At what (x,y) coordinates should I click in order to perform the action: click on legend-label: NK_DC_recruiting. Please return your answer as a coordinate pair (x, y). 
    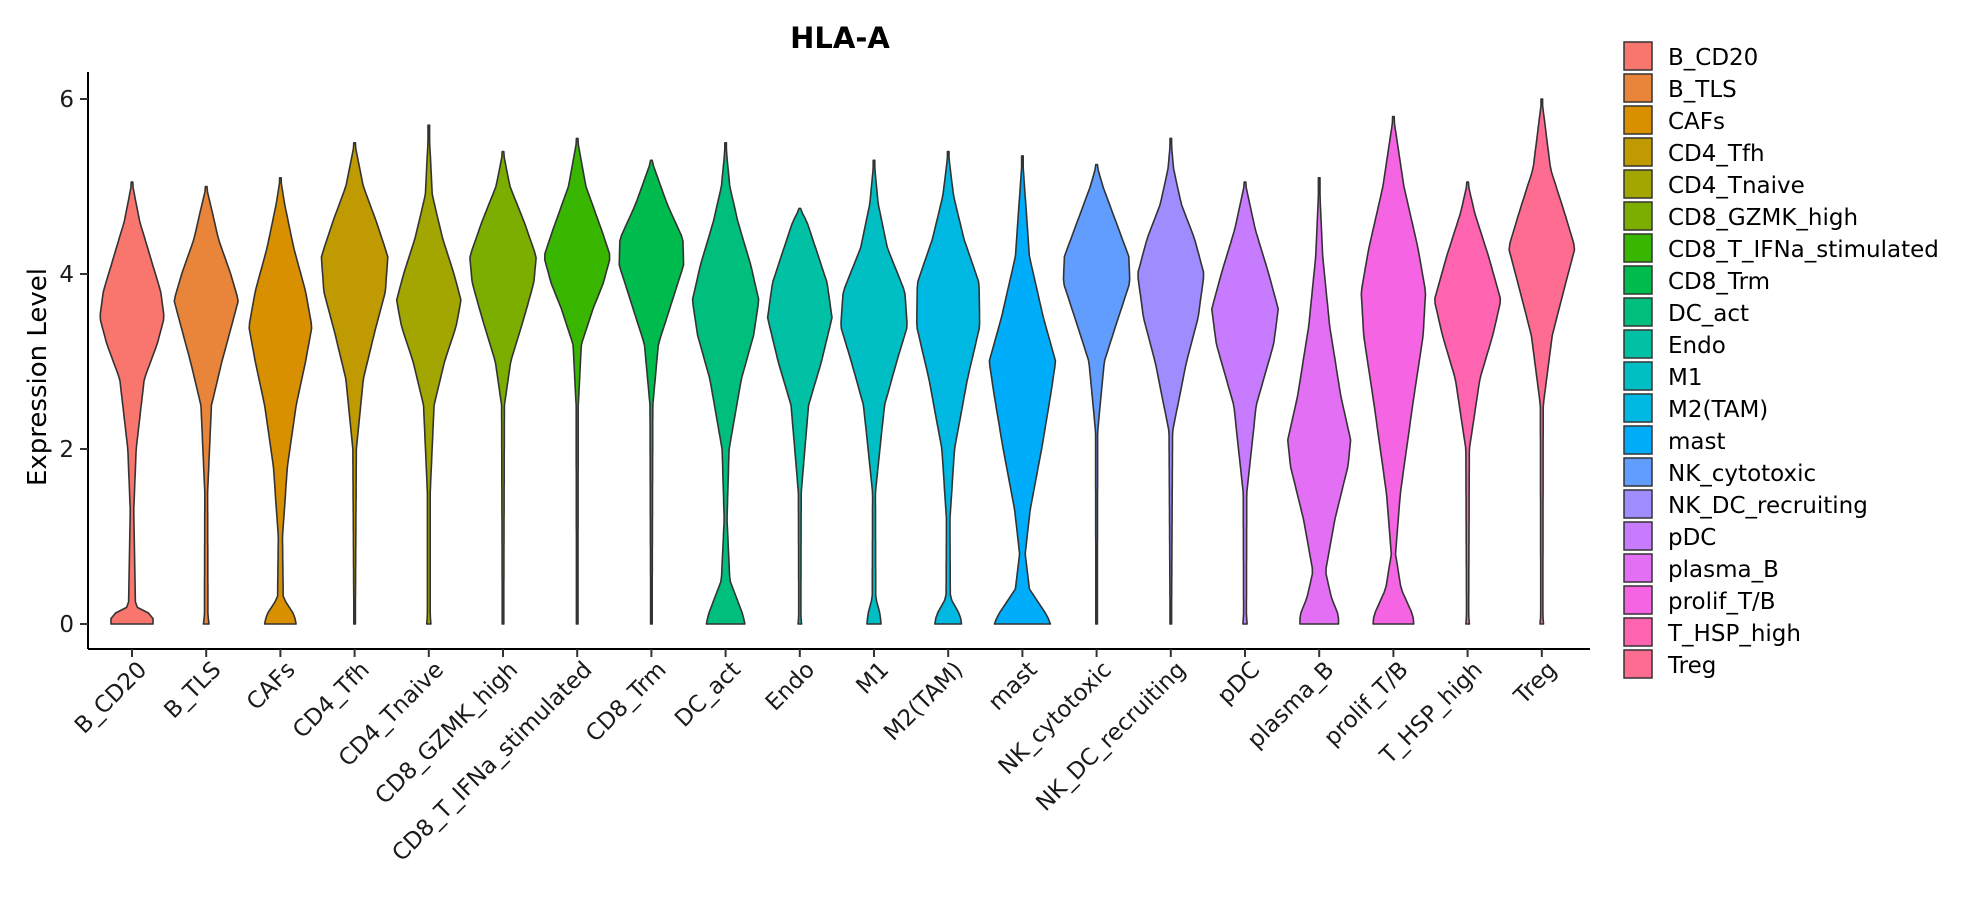
    Looking at the image, I should click on (1768, 506).